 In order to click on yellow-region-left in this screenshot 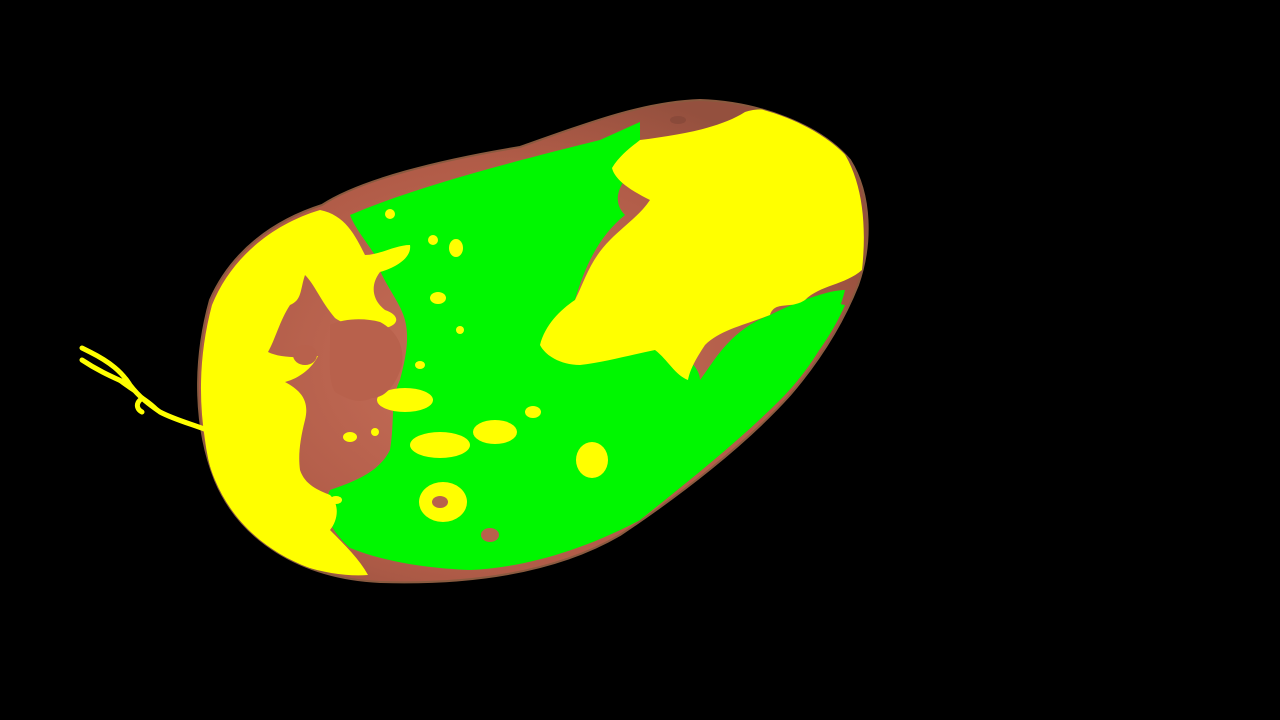, I will do `click(305, 393)`.